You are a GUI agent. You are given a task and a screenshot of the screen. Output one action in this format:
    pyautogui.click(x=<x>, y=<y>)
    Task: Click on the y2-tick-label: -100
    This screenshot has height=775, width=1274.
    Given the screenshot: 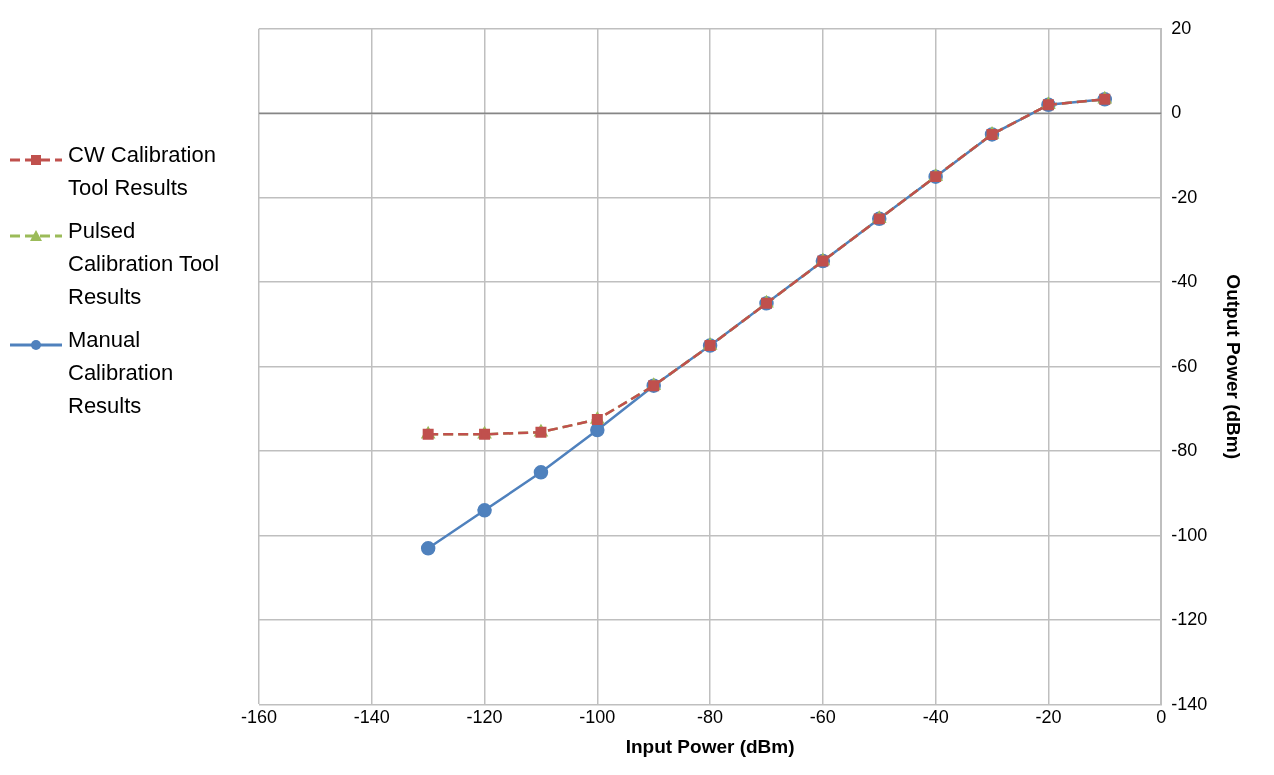 What is the action you would take?
    pyautogui.click(x=1189, y=534)
    